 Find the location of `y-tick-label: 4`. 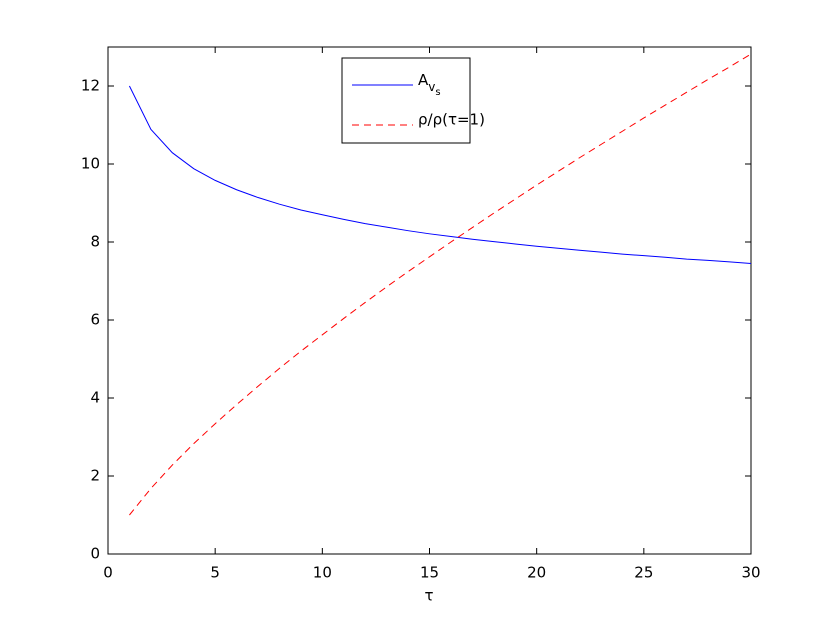

y-tick-label: 4 is located at coordinates (95, 398).